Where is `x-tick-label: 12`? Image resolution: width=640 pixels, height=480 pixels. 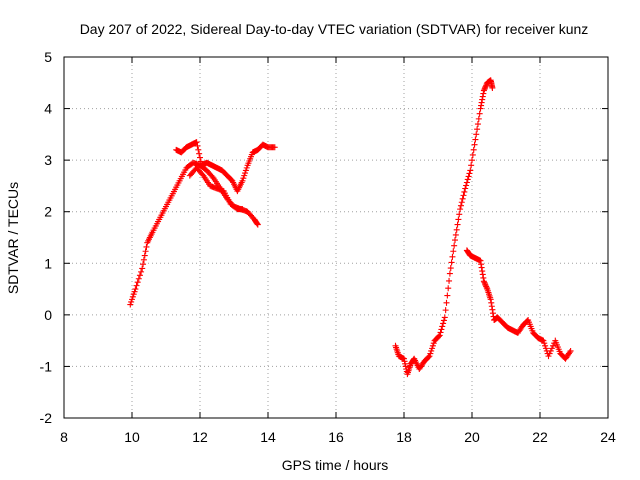
x-tick-label: 12 is located at coordinates (200, 437).